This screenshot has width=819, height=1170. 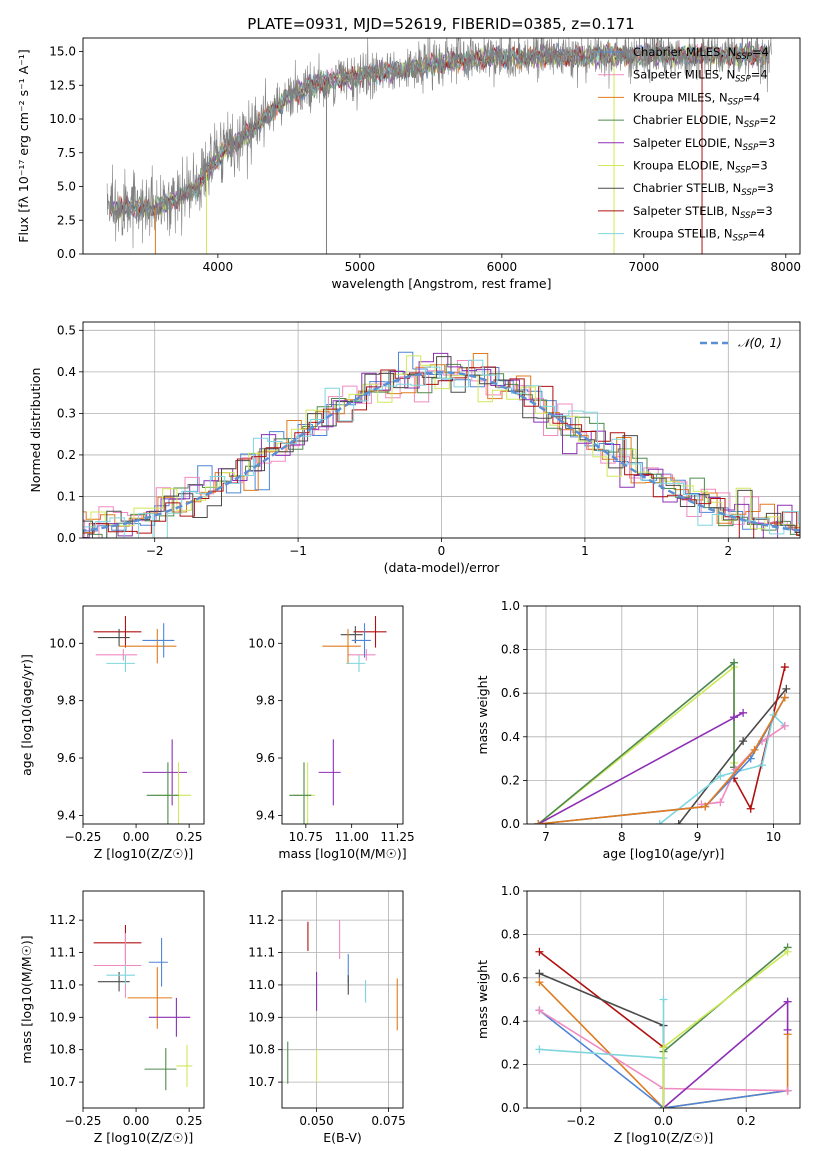 I want to click on y-tick-label: 11.1, so click(x=62, y=953).